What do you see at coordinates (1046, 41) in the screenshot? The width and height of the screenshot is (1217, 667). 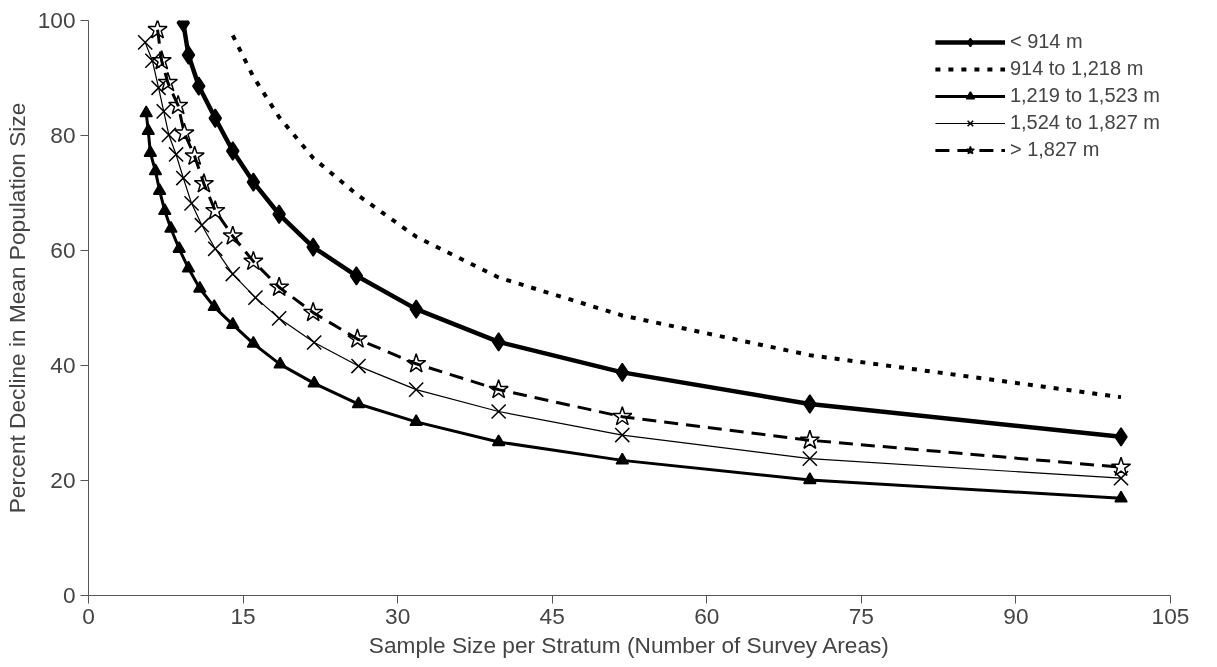 I see `legend-label: < 914 m` at bounding box center [1046, 41].